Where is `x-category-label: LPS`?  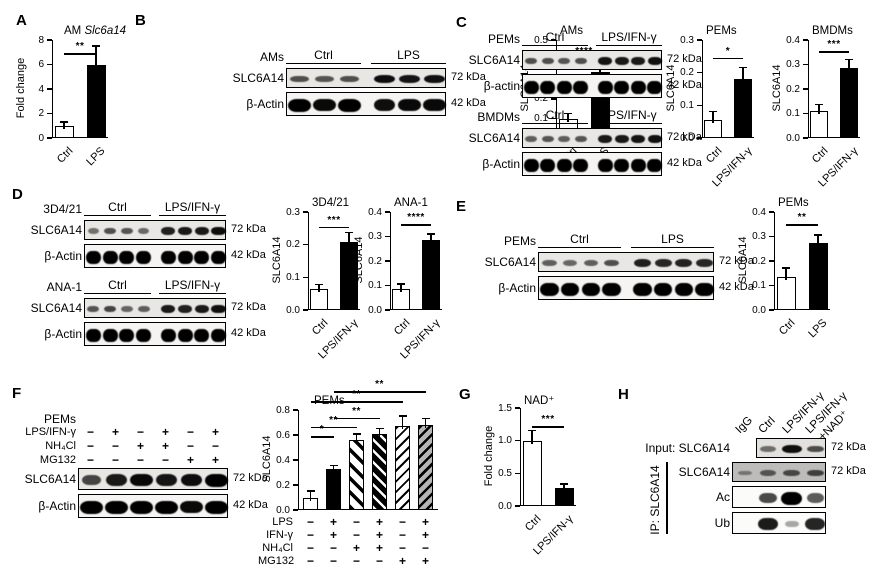 x-category-label: LPS is located at coordinates (818, 329).